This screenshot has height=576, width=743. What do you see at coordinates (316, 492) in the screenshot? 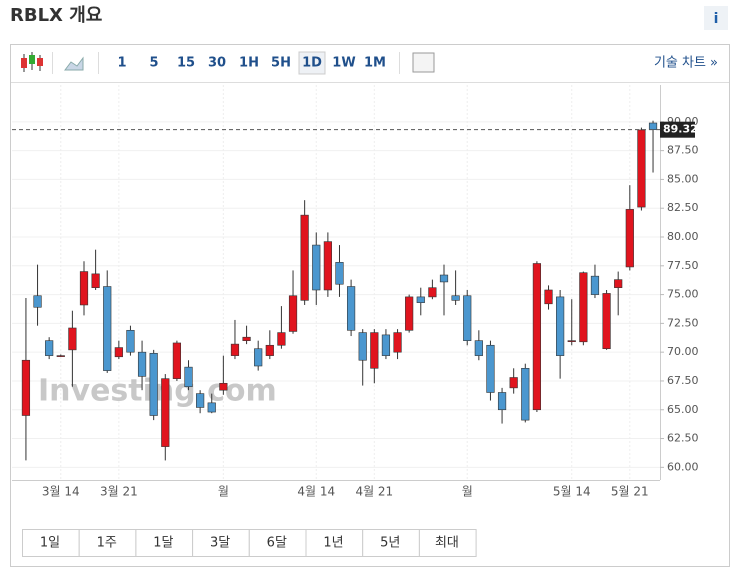
I see `x-tick-label: 4월 14` at bounding box center [316, 492].